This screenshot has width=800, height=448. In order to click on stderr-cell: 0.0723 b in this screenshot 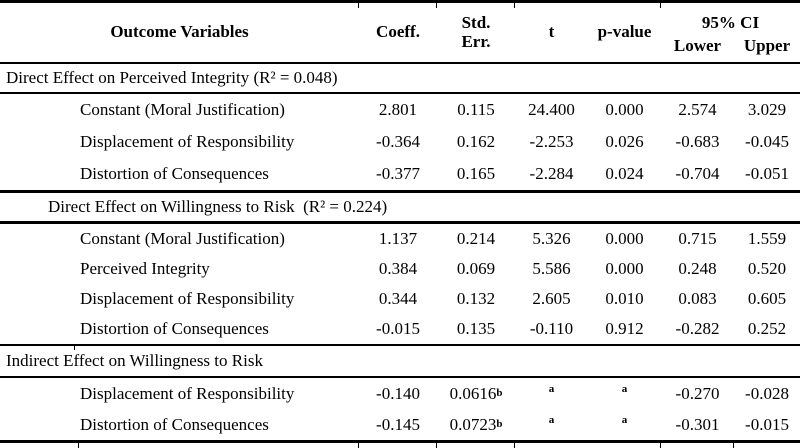, I will do `click(476, 424)`.